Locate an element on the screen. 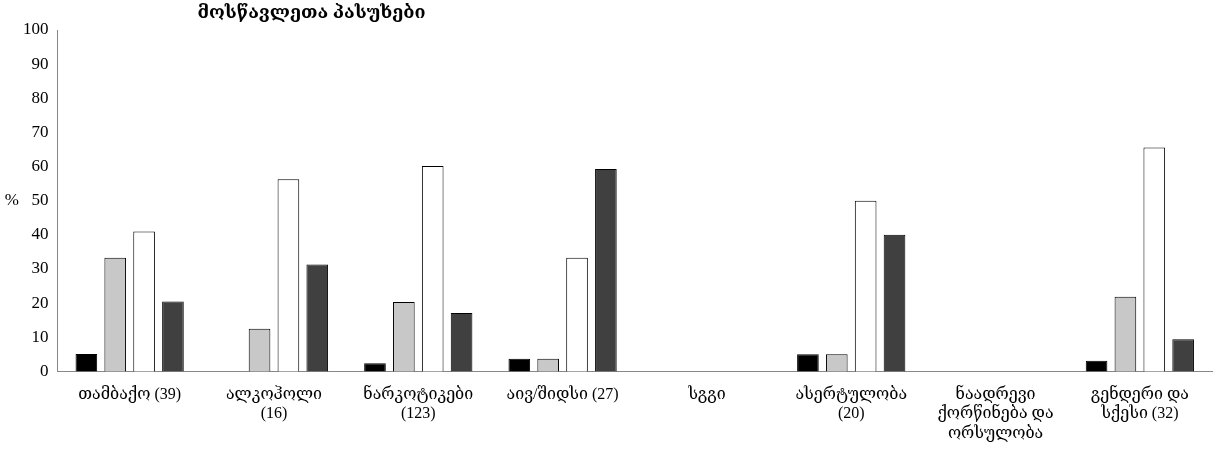 This screenshot has width=1222, height=451. y-tick-label: 80 is located at coordinates (40, 97).